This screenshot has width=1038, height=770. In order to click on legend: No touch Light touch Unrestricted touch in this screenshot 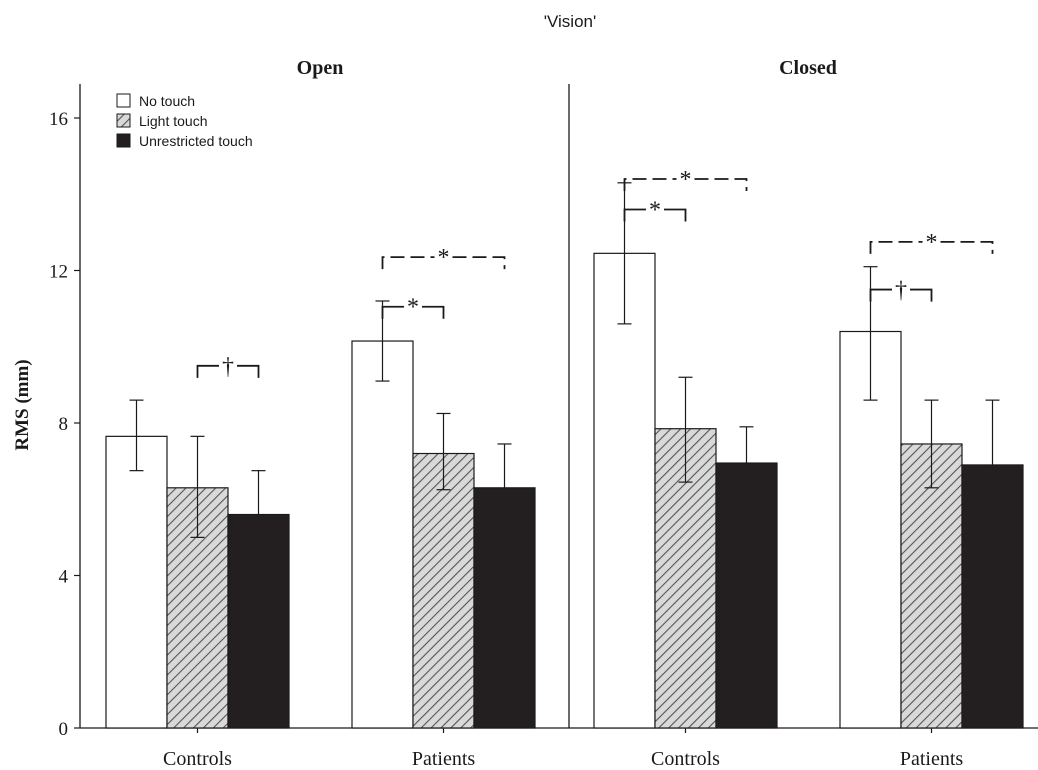, I will do `click(184, 121)`.